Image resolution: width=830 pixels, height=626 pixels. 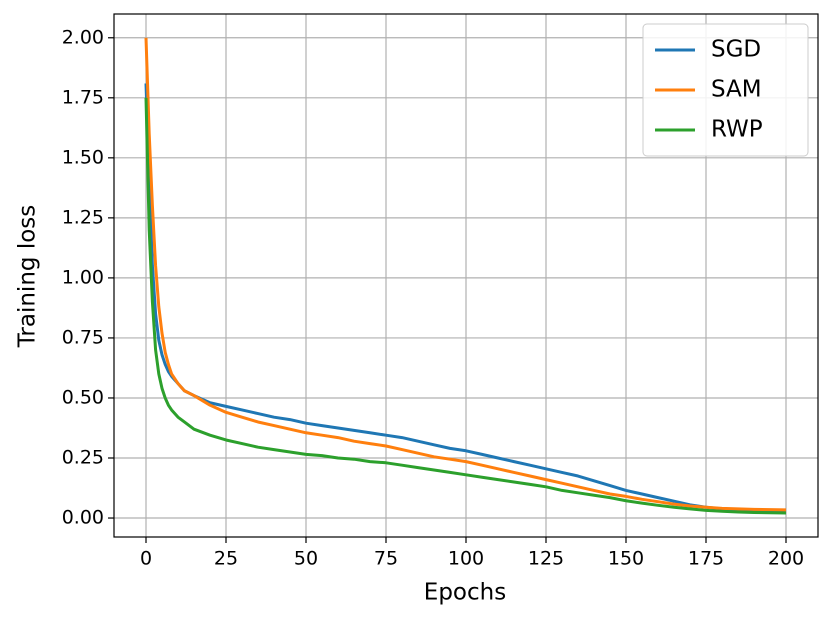 What do you see at coordinates (786, 559) in the screenshot?
I see `x-tick-label: 200` at bounding box center [786, 559].